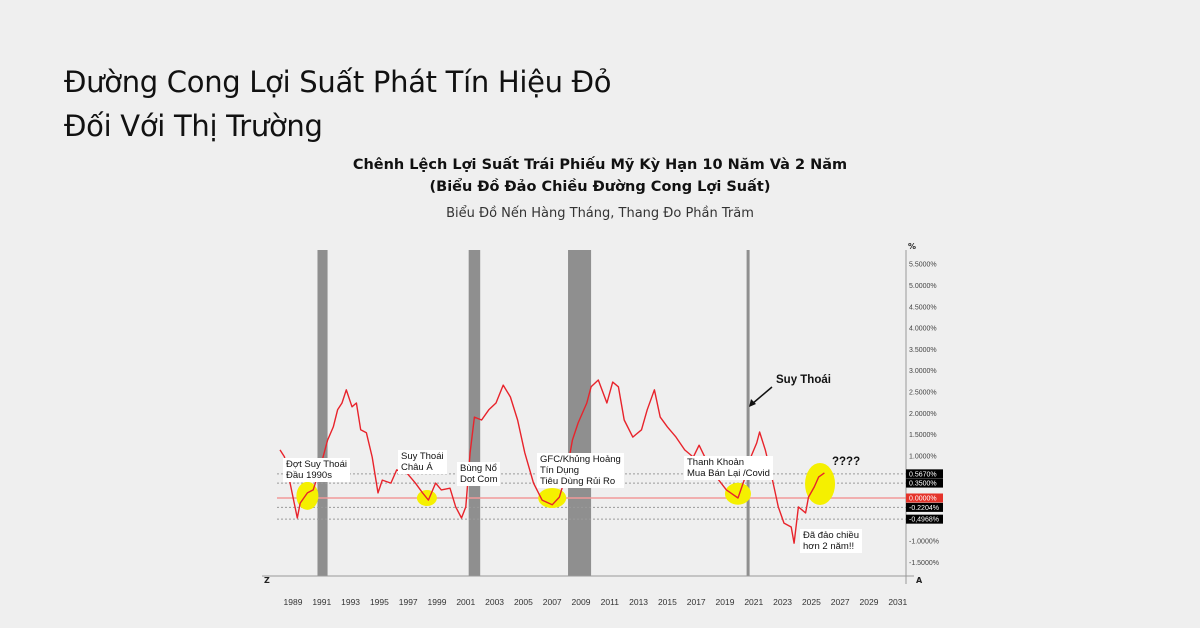 Image resolution: width=1200 pixels, height=628 pixels. I want to click on x-tick-label: 2007, so click(552, 602).